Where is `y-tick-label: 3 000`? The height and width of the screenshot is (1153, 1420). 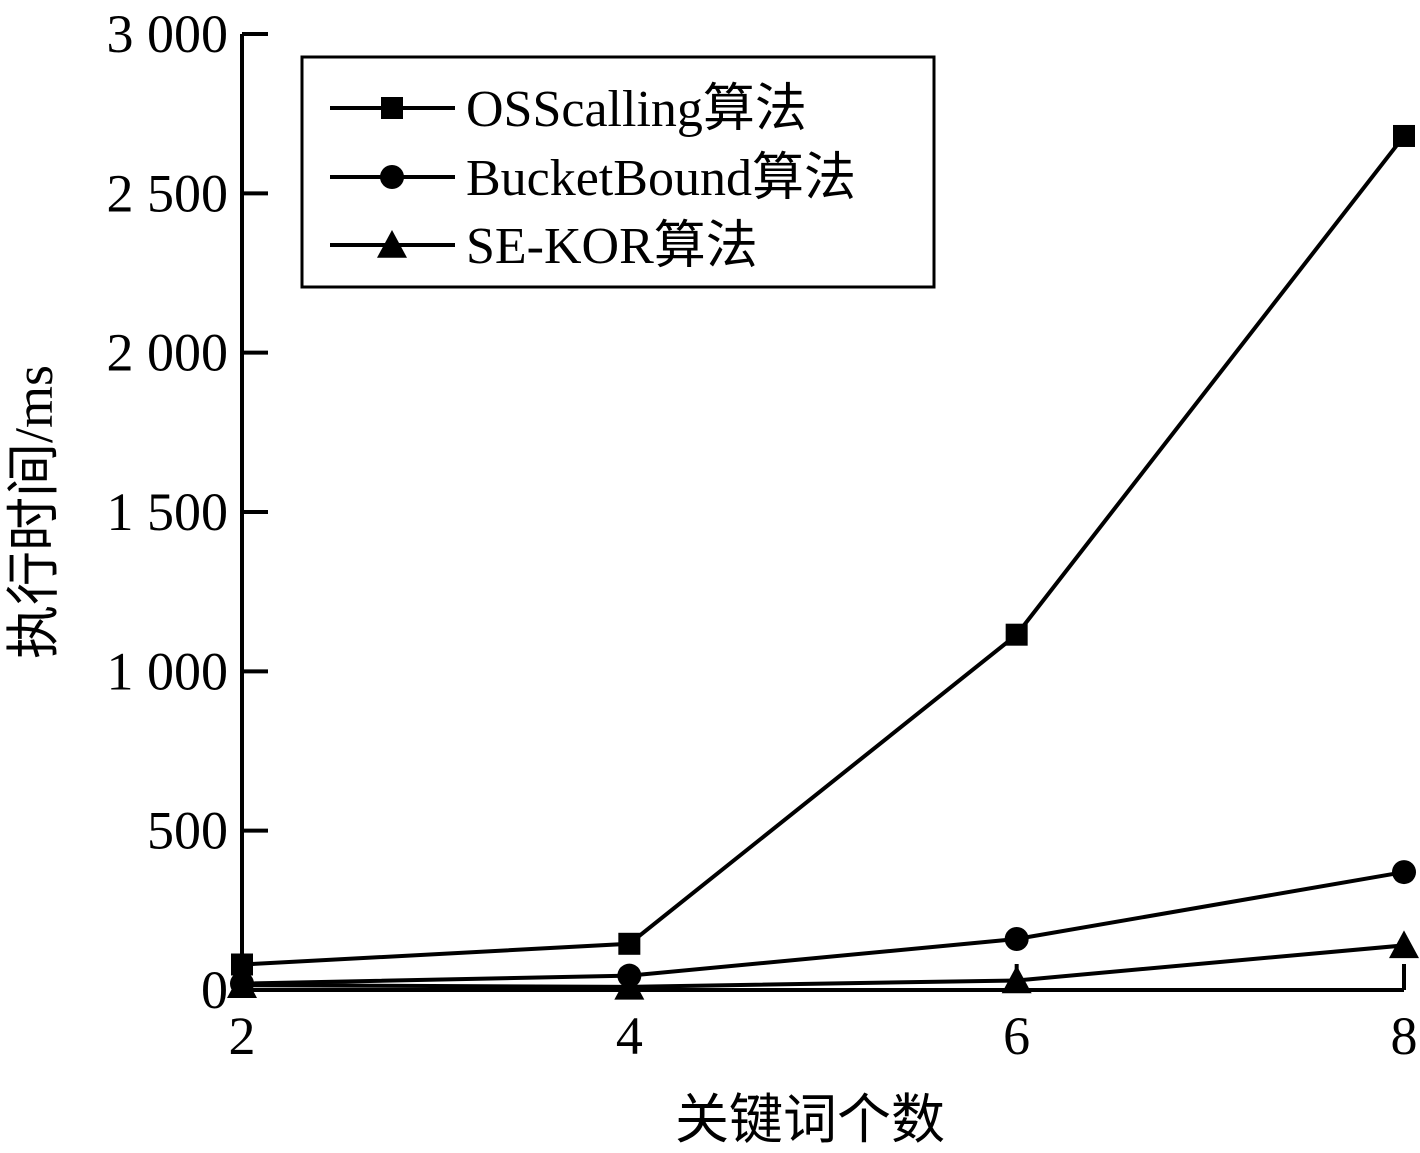
y-tick-label: 3 000 is located at coordinates (168, 34).